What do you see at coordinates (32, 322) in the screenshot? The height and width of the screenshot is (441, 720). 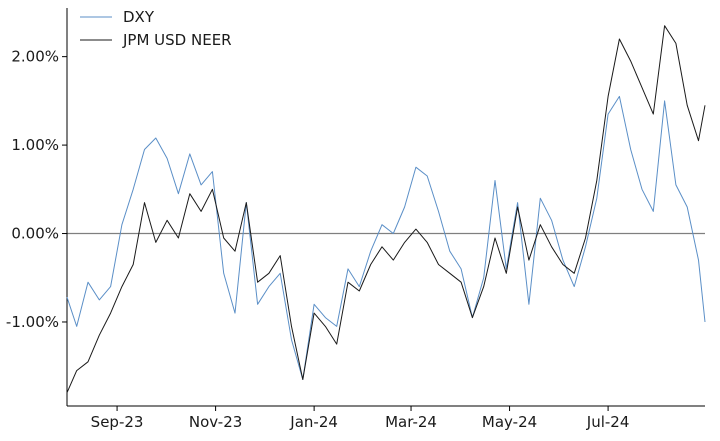 I see `y-tick-label: -1.00%` at bounding box center [32, 322].